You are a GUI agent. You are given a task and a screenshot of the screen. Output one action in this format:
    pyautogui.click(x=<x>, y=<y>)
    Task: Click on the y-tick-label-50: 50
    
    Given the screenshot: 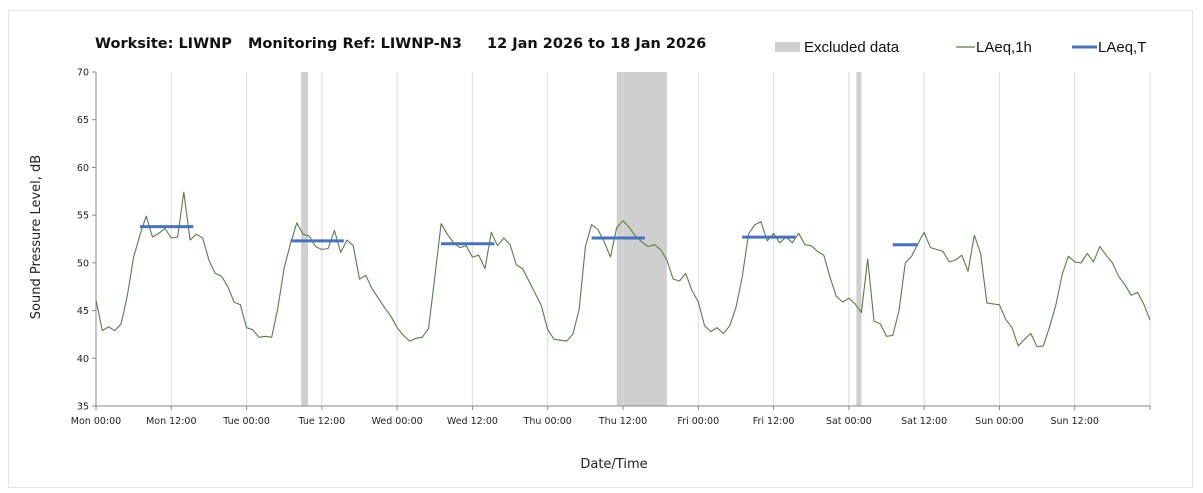 What is the action you would take?
    pyautogui.click(x=83, y=263)
    